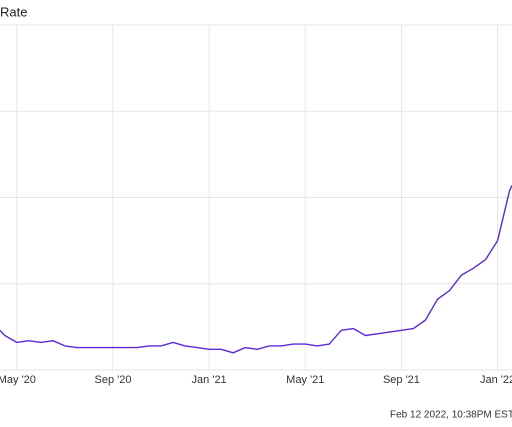 The image size is (512, 427). Describe the element at coordinates (305, 380) in the screenshot. I see `x-tick-label: May '21` at that location.